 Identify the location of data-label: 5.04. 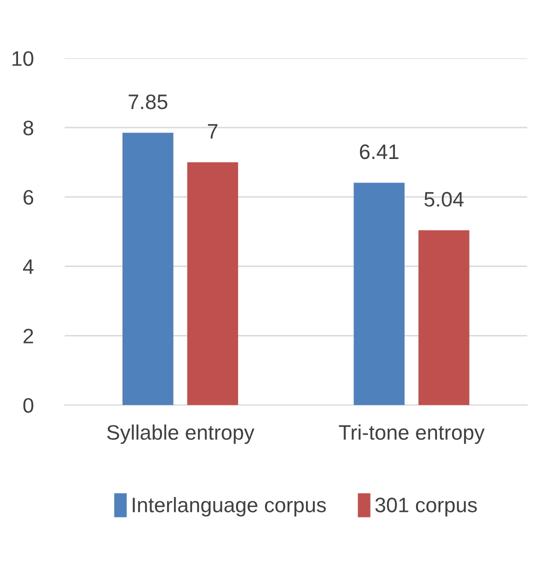
(444, 199).